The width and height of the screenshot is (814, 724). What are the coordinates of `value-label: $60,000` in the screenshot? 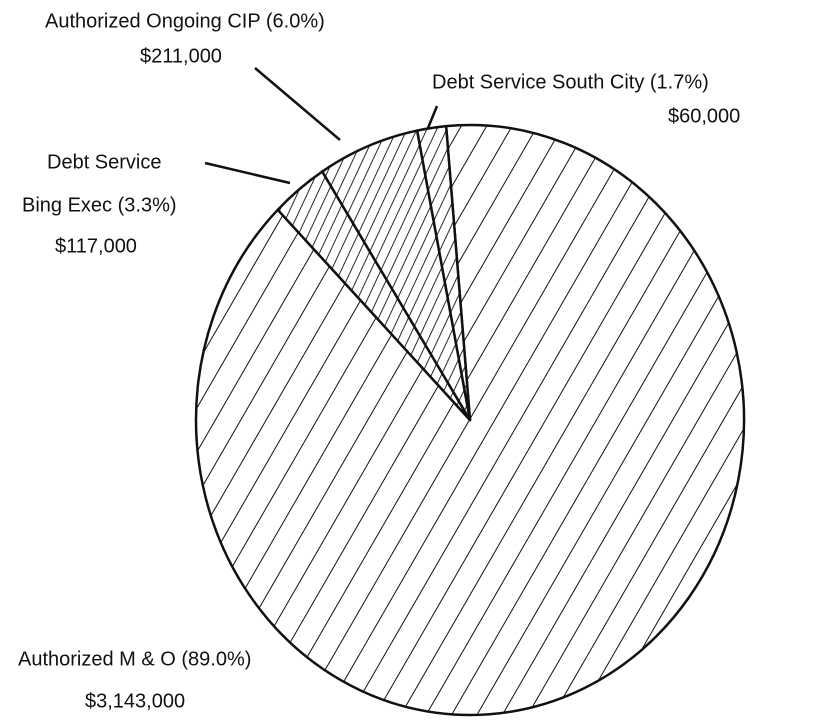 It's located at (704, 116).